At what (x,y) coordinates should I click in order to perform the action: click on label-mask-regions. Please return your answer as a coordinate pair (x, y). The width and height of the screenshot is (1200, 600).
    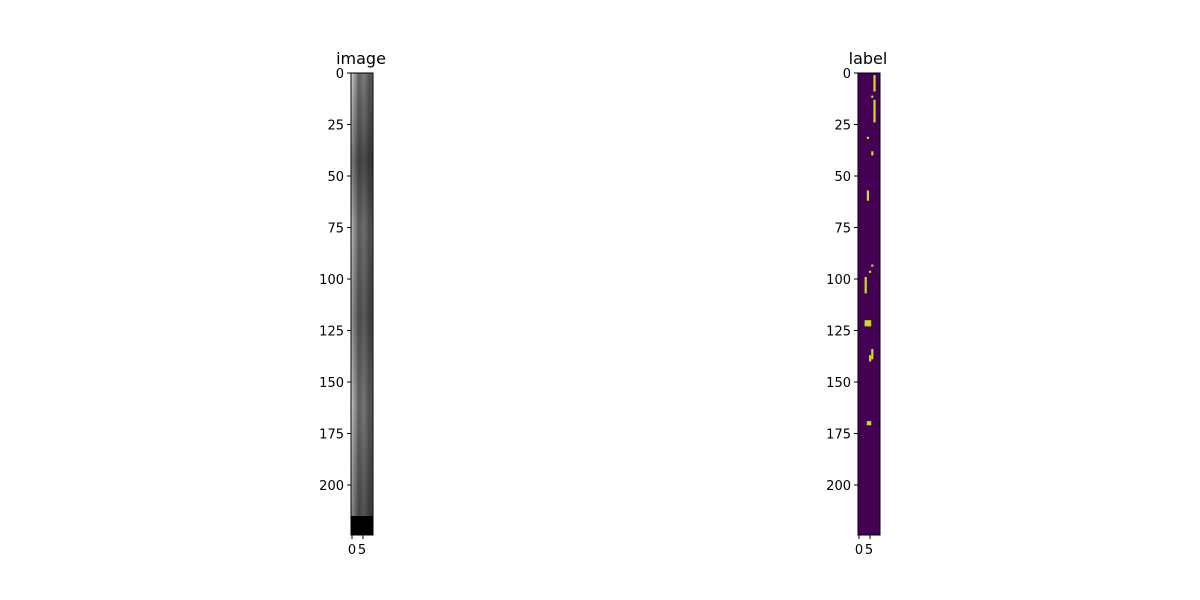
    Looking at the image, I should click on (870, 250).